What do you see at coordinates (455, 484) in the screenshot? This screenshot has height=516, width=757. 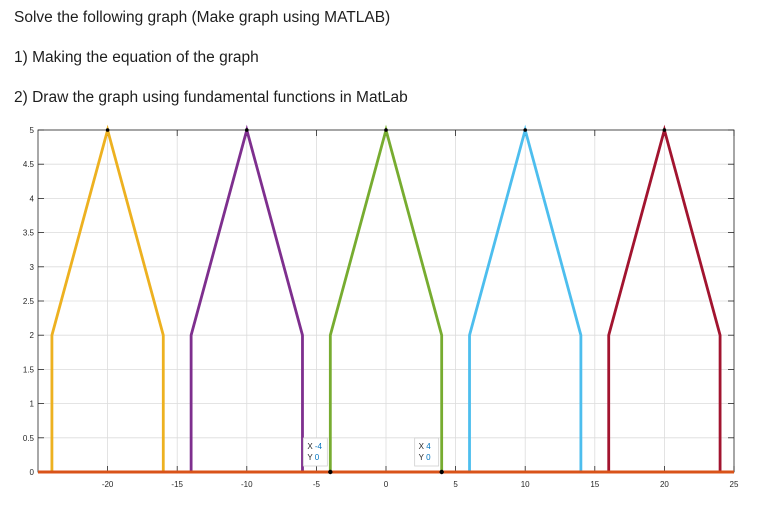 I see `x-tick-label: 5` at bounding box center [455, 484].